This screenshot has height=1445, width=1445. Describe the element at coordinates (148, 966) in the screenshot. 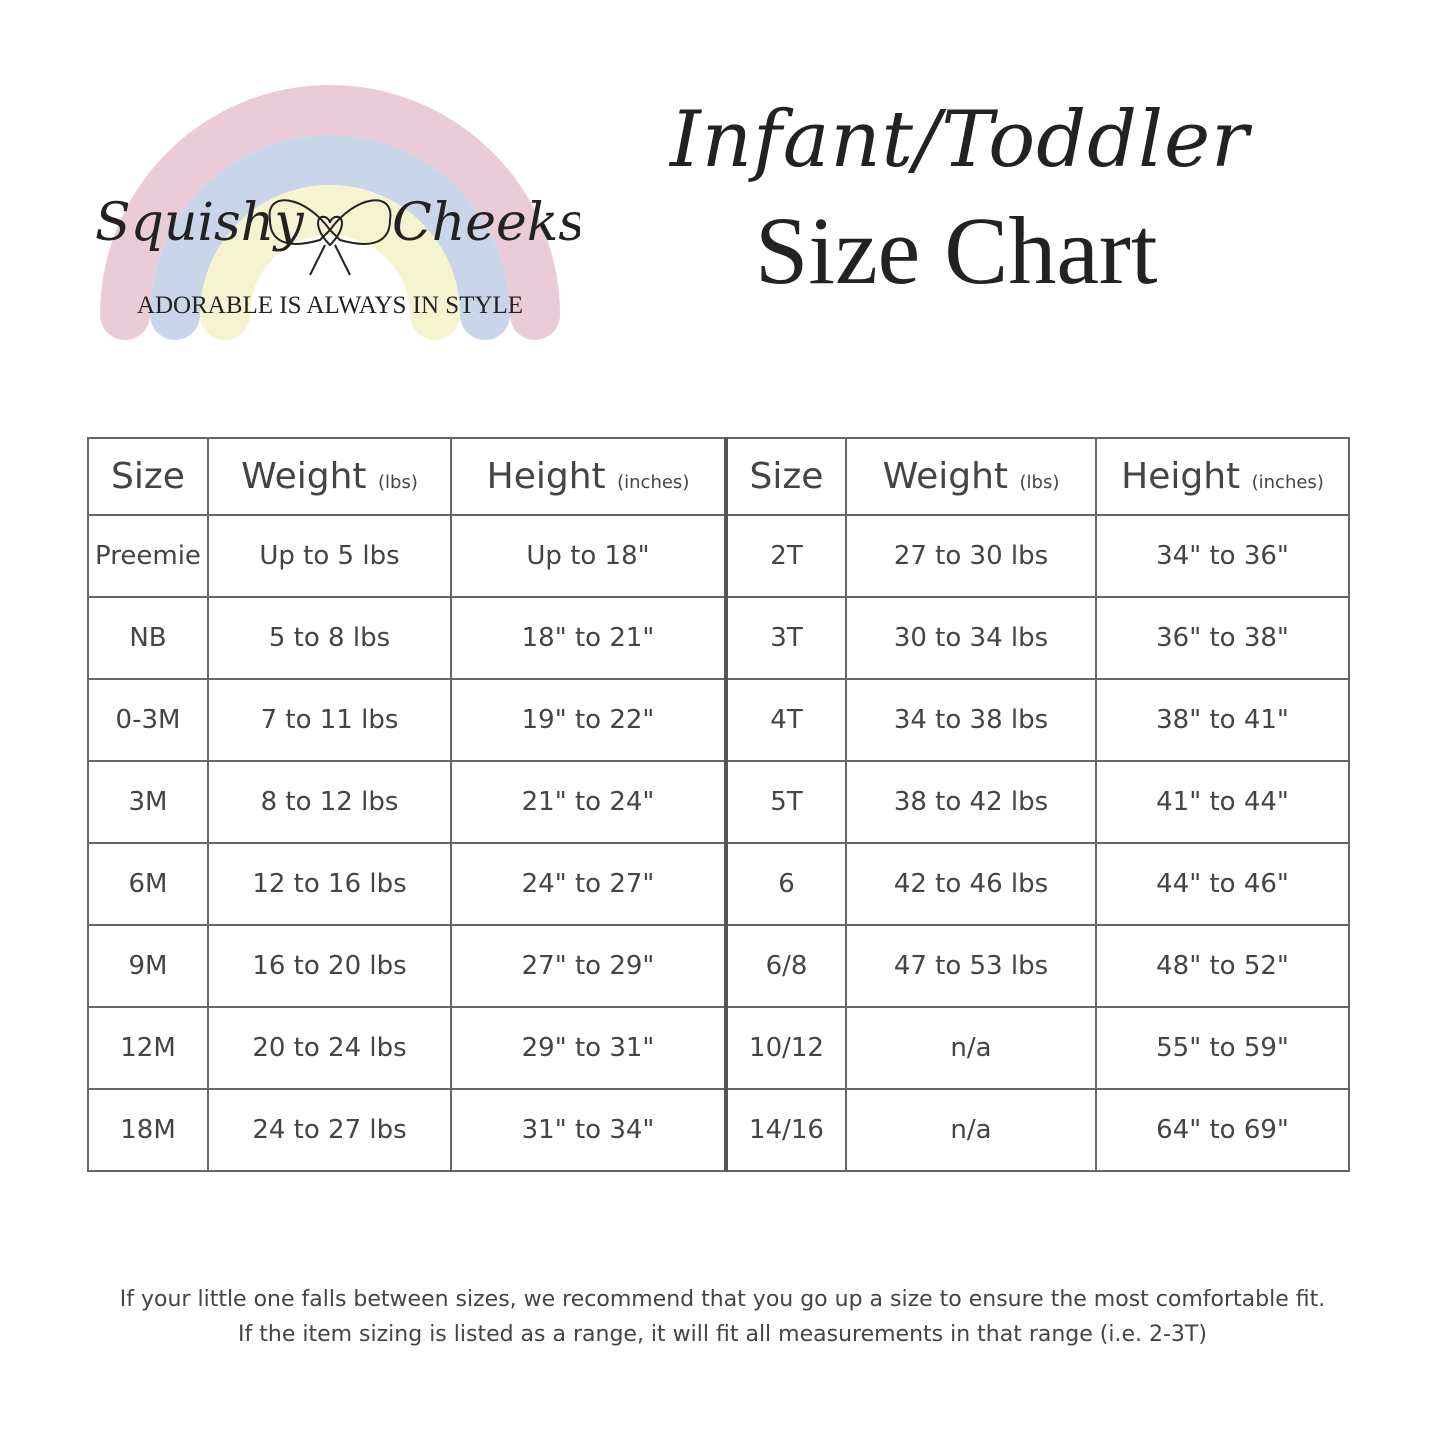

I see `table-cell: 9M` at that location.